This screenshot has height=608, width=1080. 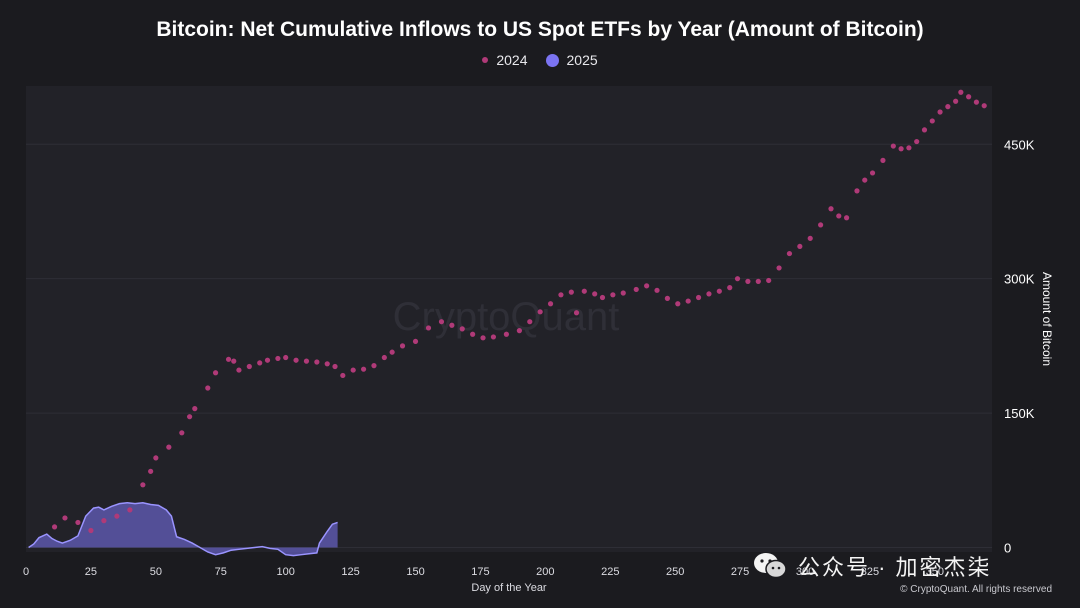 I want to click on legend-item-2024: 2024, so click(x=505, y=60).